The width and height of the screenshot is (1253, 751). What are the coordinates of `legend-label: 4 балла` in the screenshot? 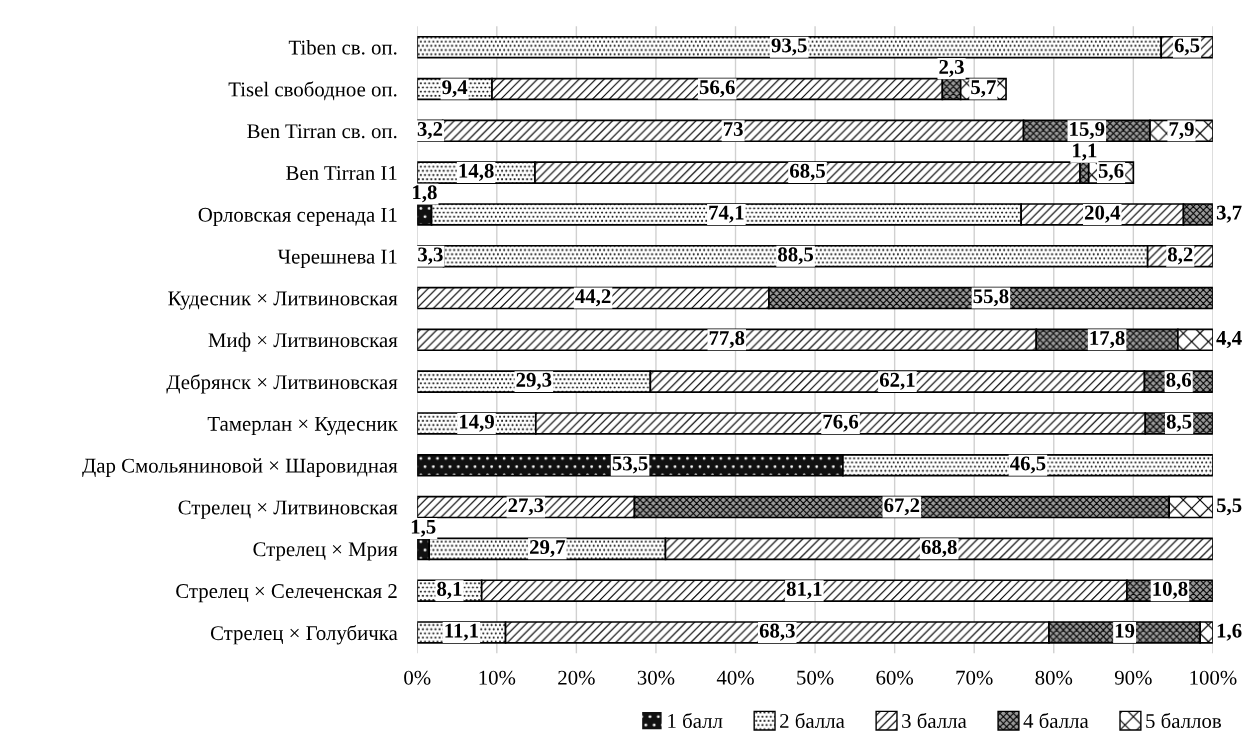 It's located at (1056, 720).